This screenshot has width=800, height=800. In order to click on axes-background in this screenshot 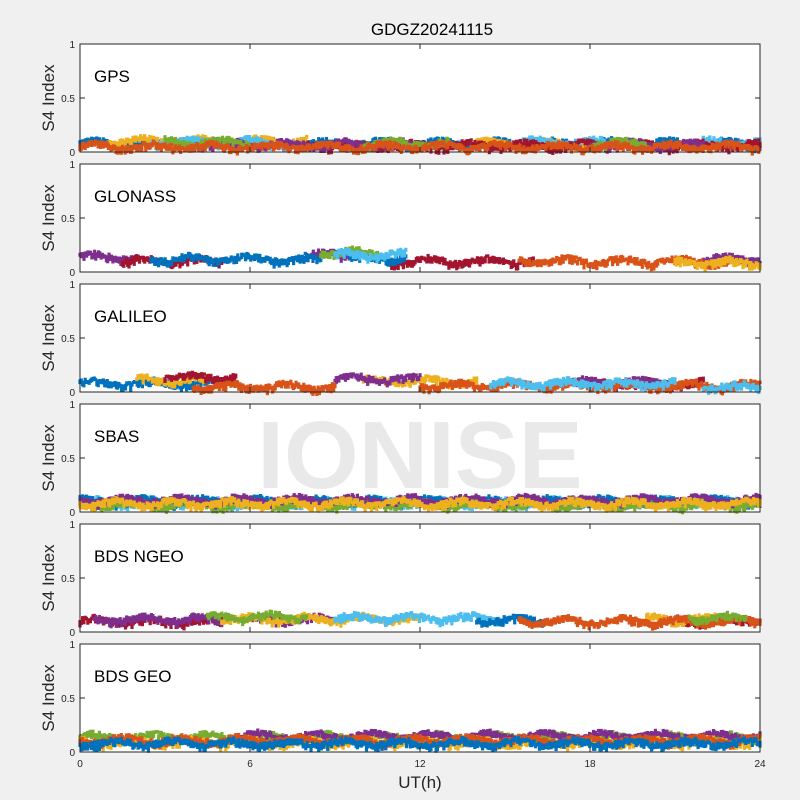, I will do `click(420, 98)`.